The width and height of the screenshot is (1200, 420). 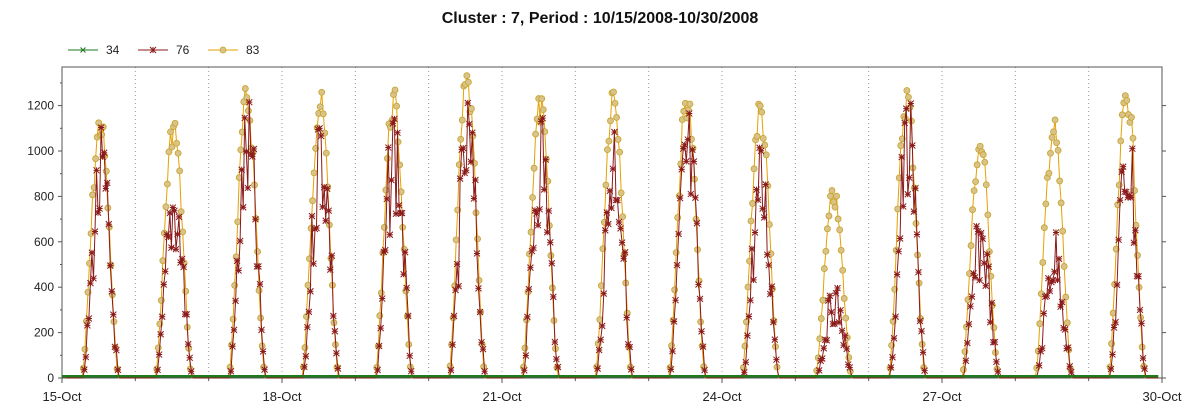 What do you see at coordinates (721, 396) in the screenshot?
I see `x-tick-label: 24-Oct` at bounding box center [721, 396].